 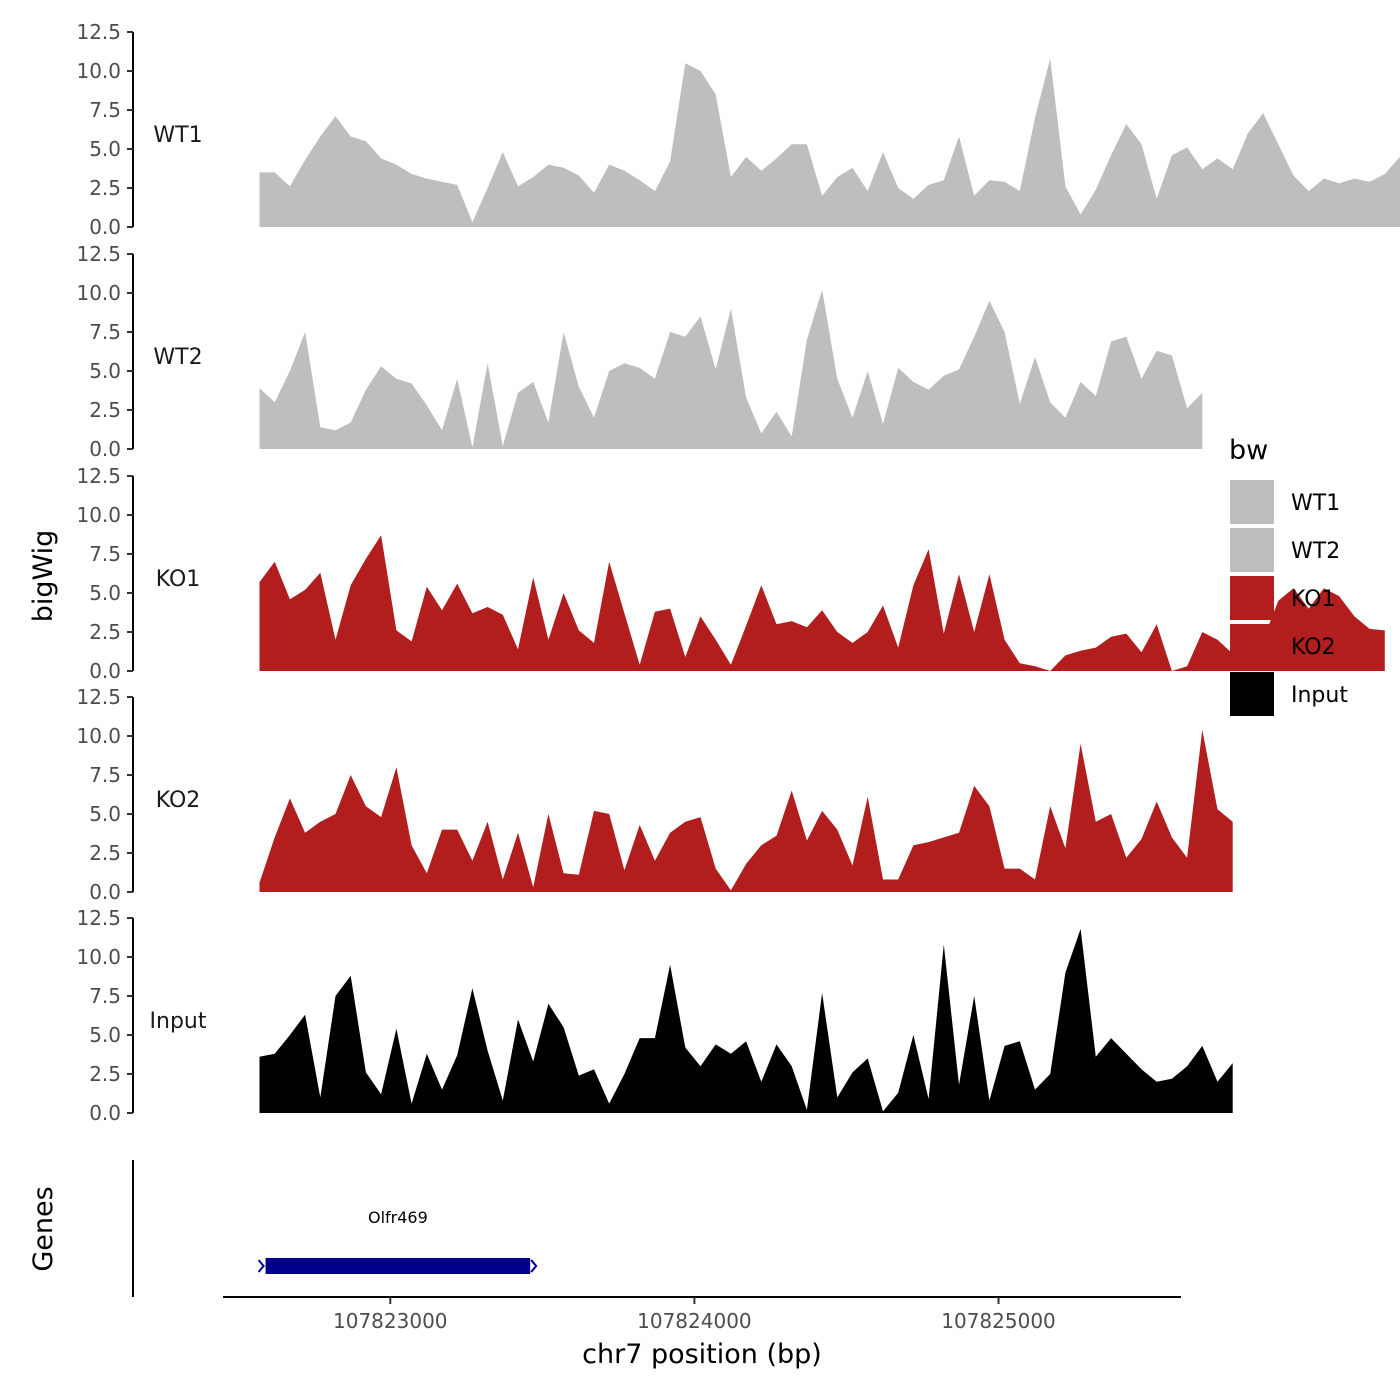 I want to click on y-axis-title: bigWig, so click(x=43, y=576).